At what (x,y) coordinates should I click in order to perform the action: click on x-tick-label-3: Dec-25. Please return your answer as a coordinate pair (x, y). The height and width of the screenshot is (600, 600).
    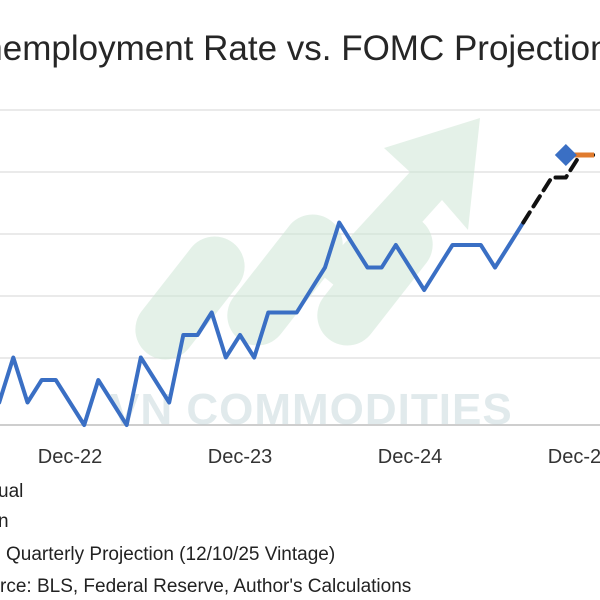
    Looking at the image, I should click on (574, 457).